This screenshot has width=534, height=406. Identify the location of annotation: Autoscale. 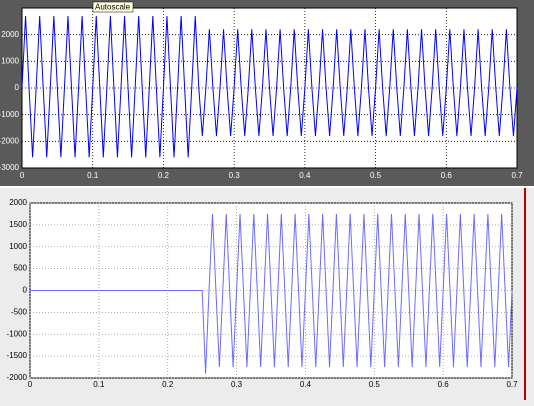
(113, 7).